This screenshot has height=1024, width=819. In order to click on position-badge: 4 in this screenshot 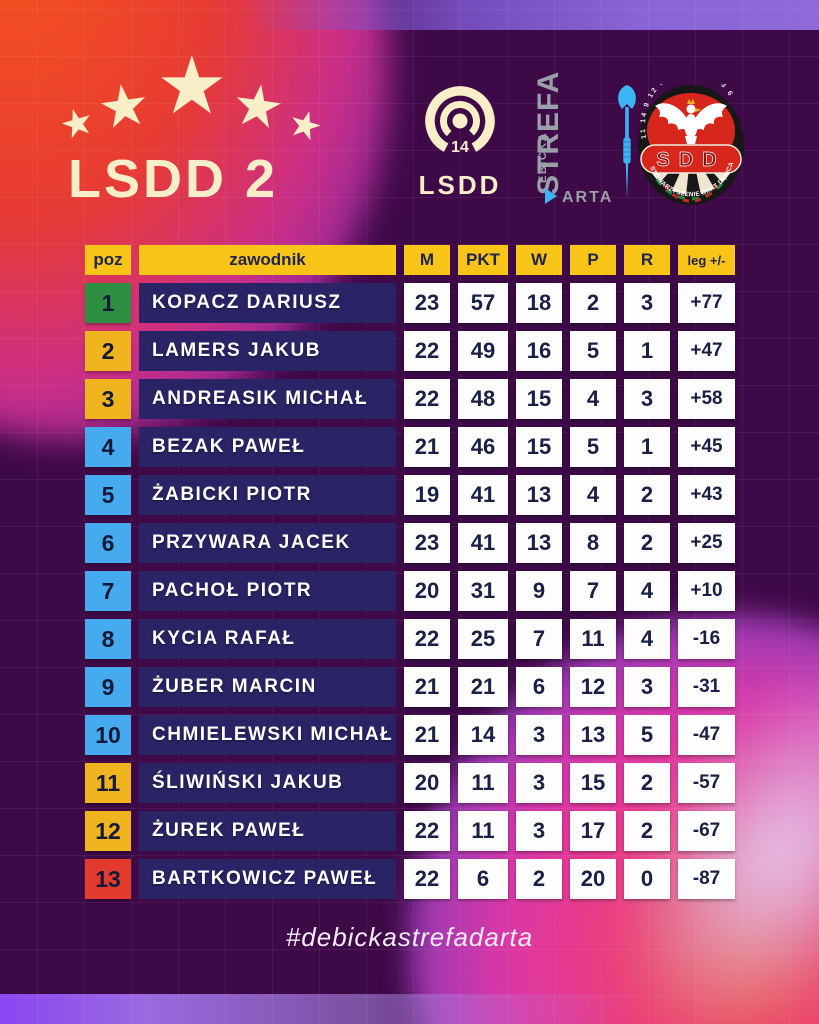, I will do `click(108, 447)`.